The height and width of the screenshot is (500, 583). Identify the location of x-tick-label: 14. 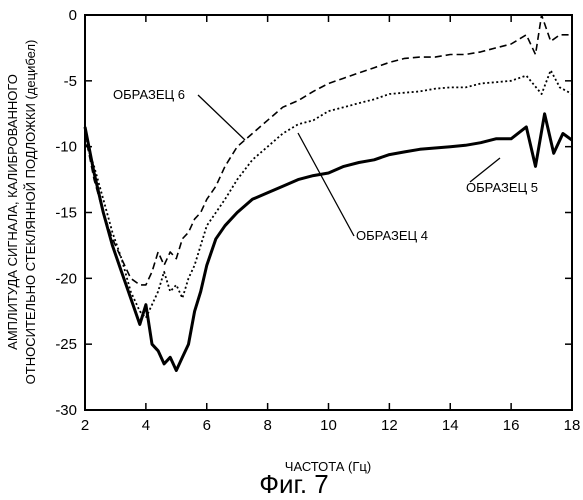
(450, 425).